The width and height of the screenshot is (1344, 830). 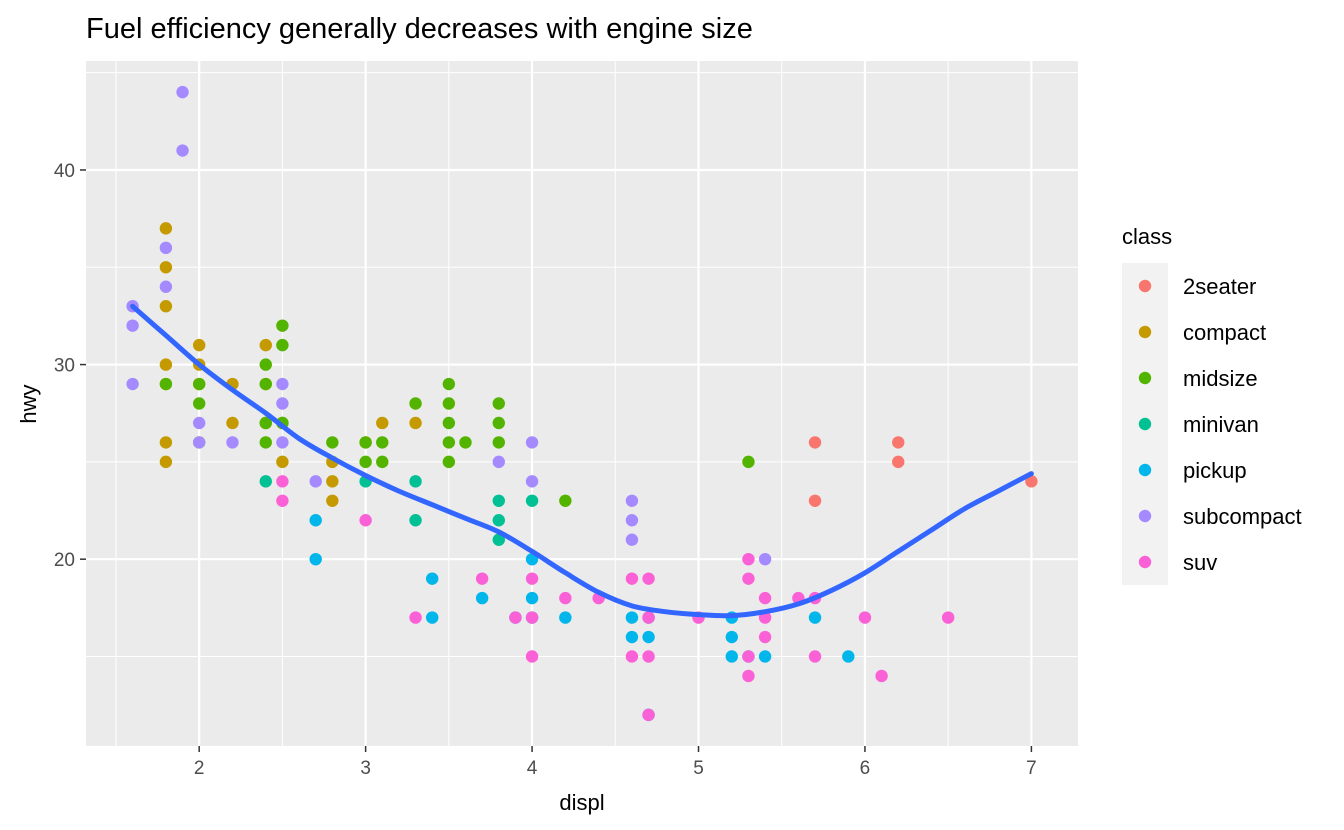 I want to click on x-axis: 2 3 4 5 6 7, so click(x=615, y=762).